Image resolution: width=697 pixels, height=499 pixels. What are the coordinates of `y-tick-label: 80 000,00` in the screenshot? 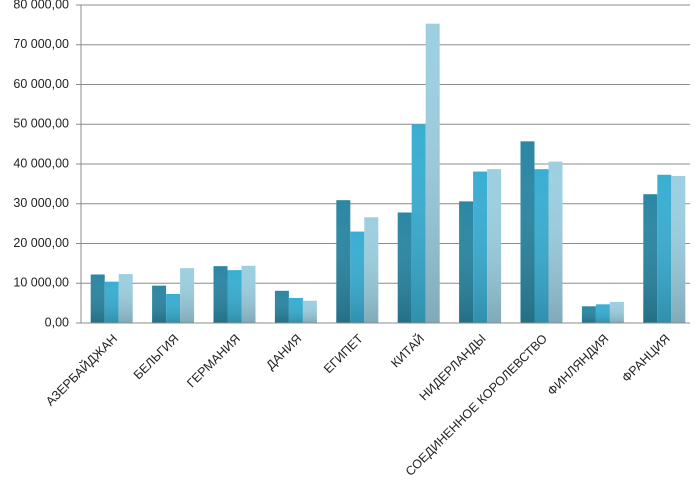 It's located at (41, 5).